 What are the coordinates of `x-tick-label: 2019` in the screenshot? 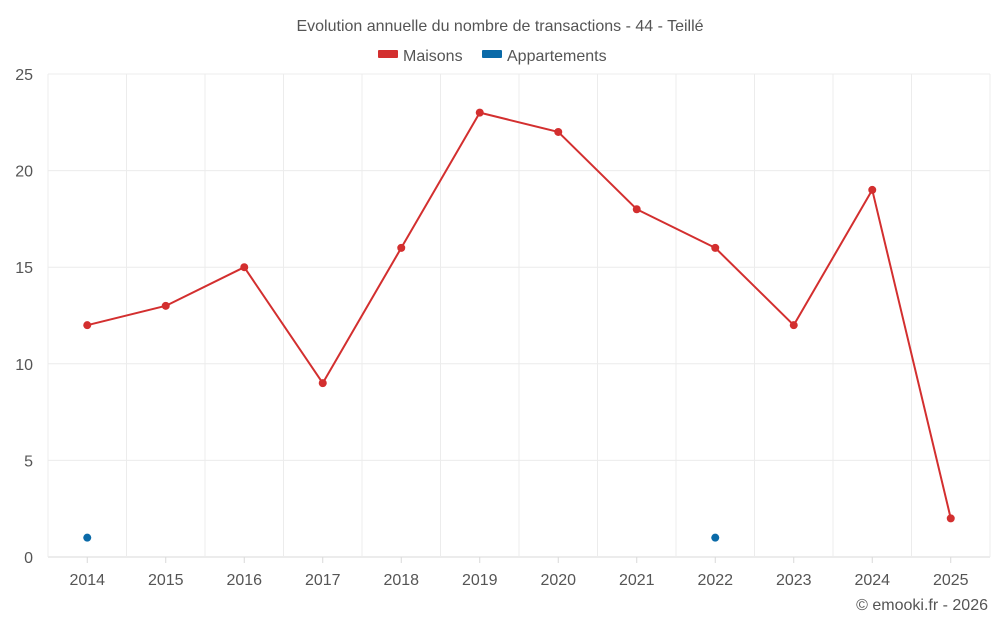 It's located at (480, 580).